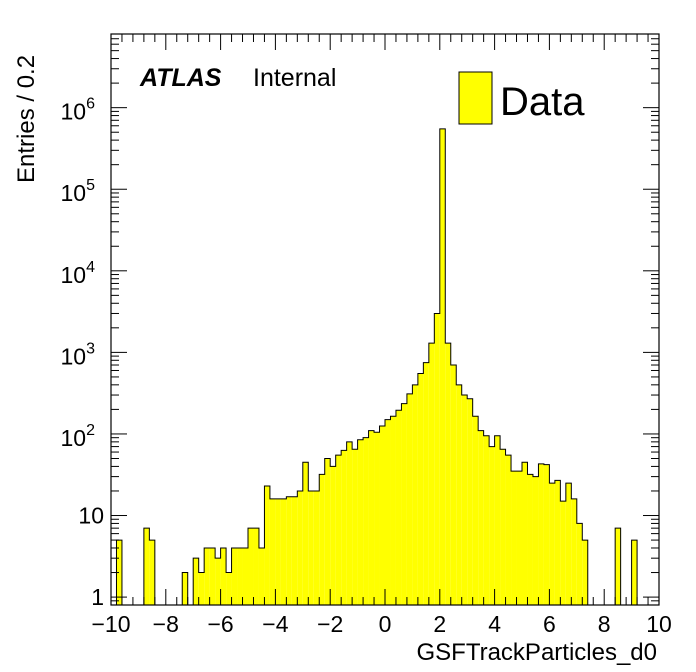 The height and width of the screenshot is (672, 696). What do you see at coordinates (475, 98) in the screenshot?
I see `legend-swatch-data` at bounding box center [475, 98].